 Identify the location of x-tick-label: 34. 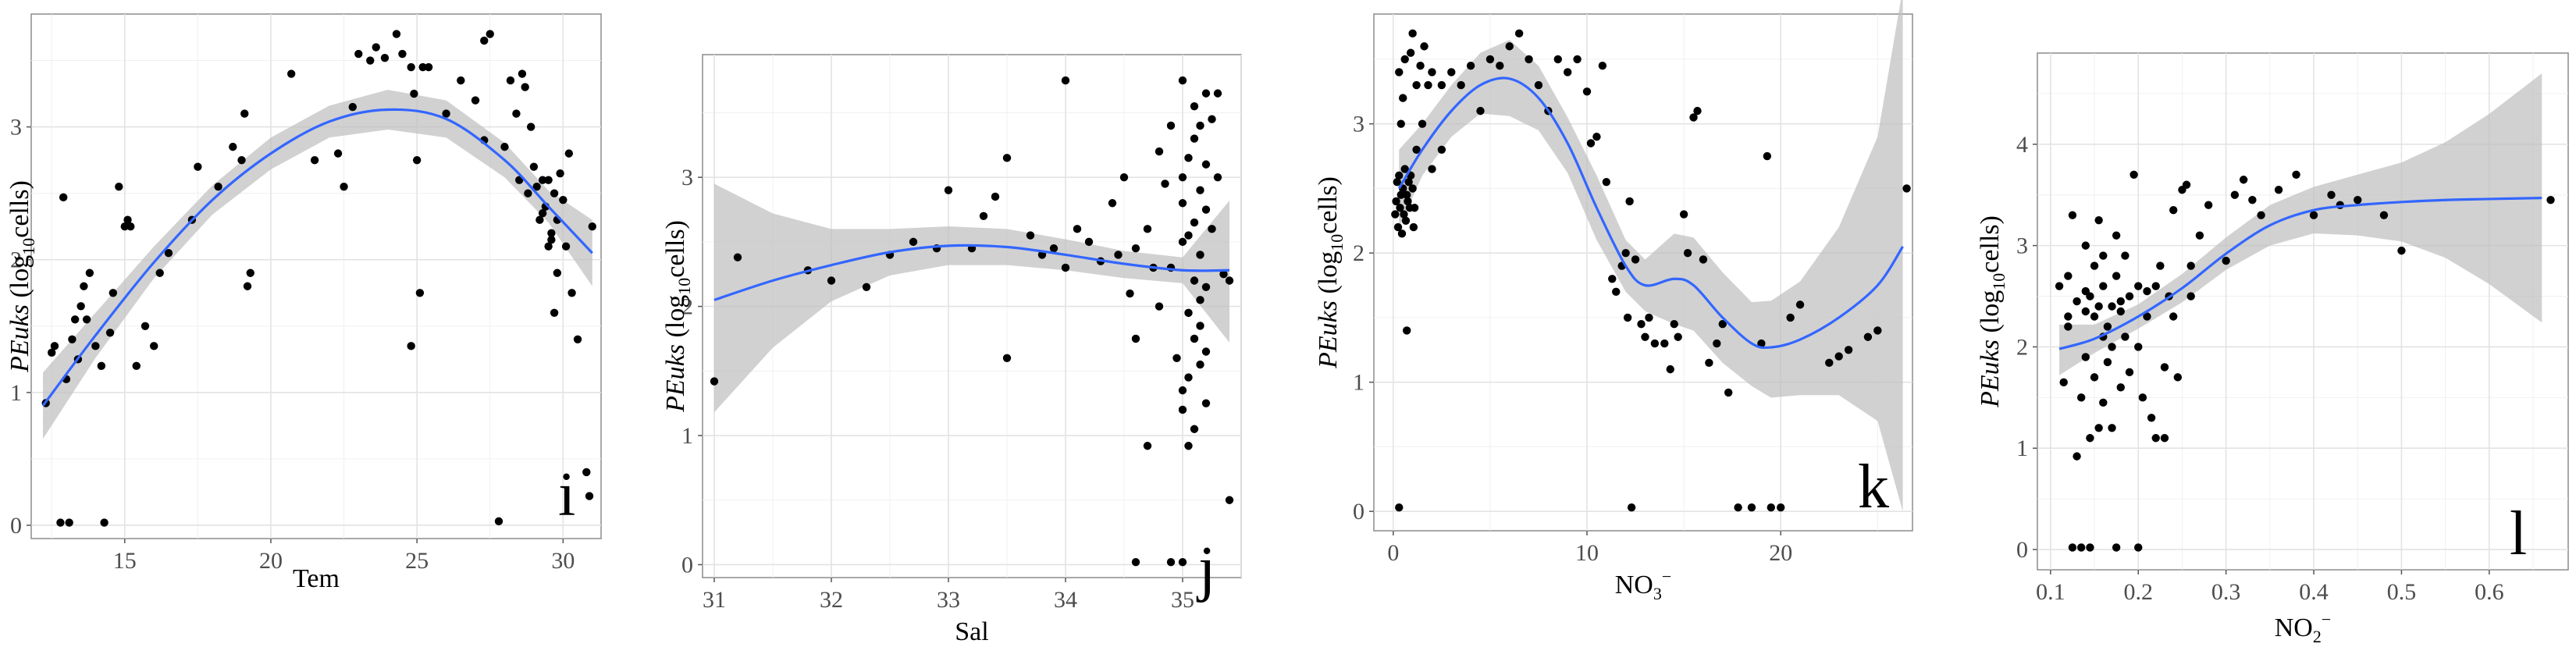
(1065, 600).